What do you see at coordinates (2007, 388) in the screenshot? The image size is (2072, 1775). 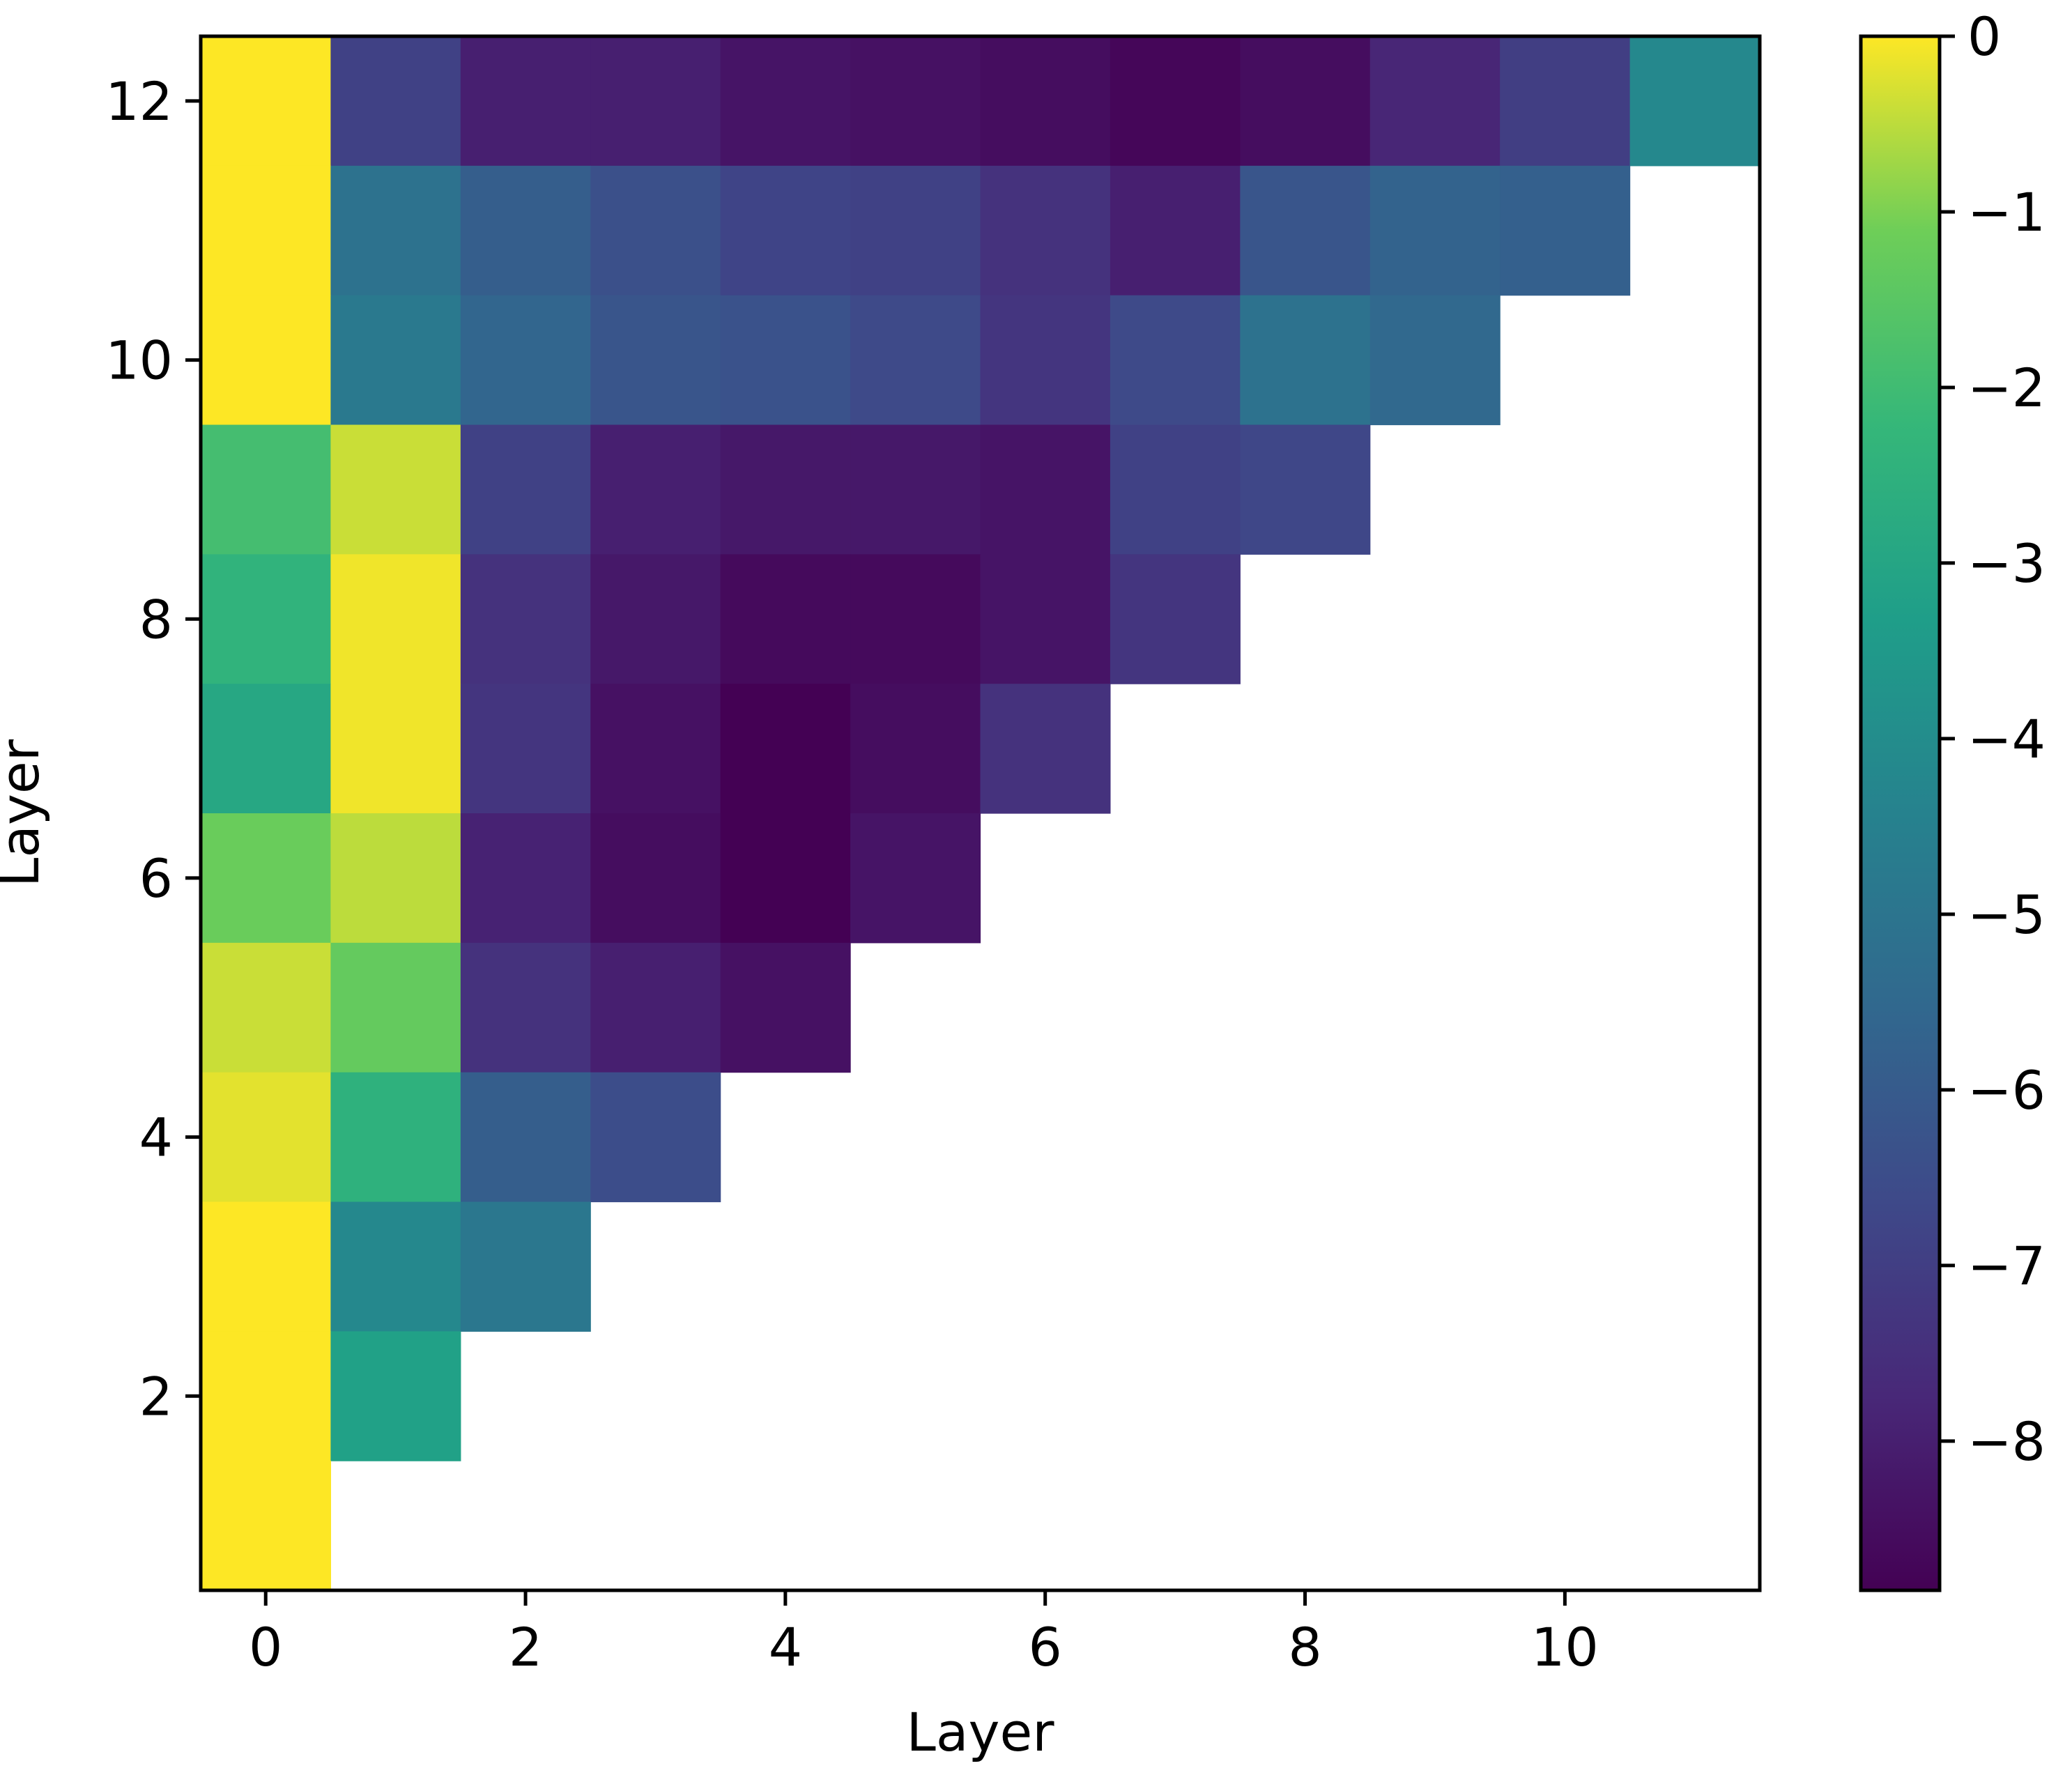 I see `colorbar-tick-label: −2` at bounding box center [2007, 388].